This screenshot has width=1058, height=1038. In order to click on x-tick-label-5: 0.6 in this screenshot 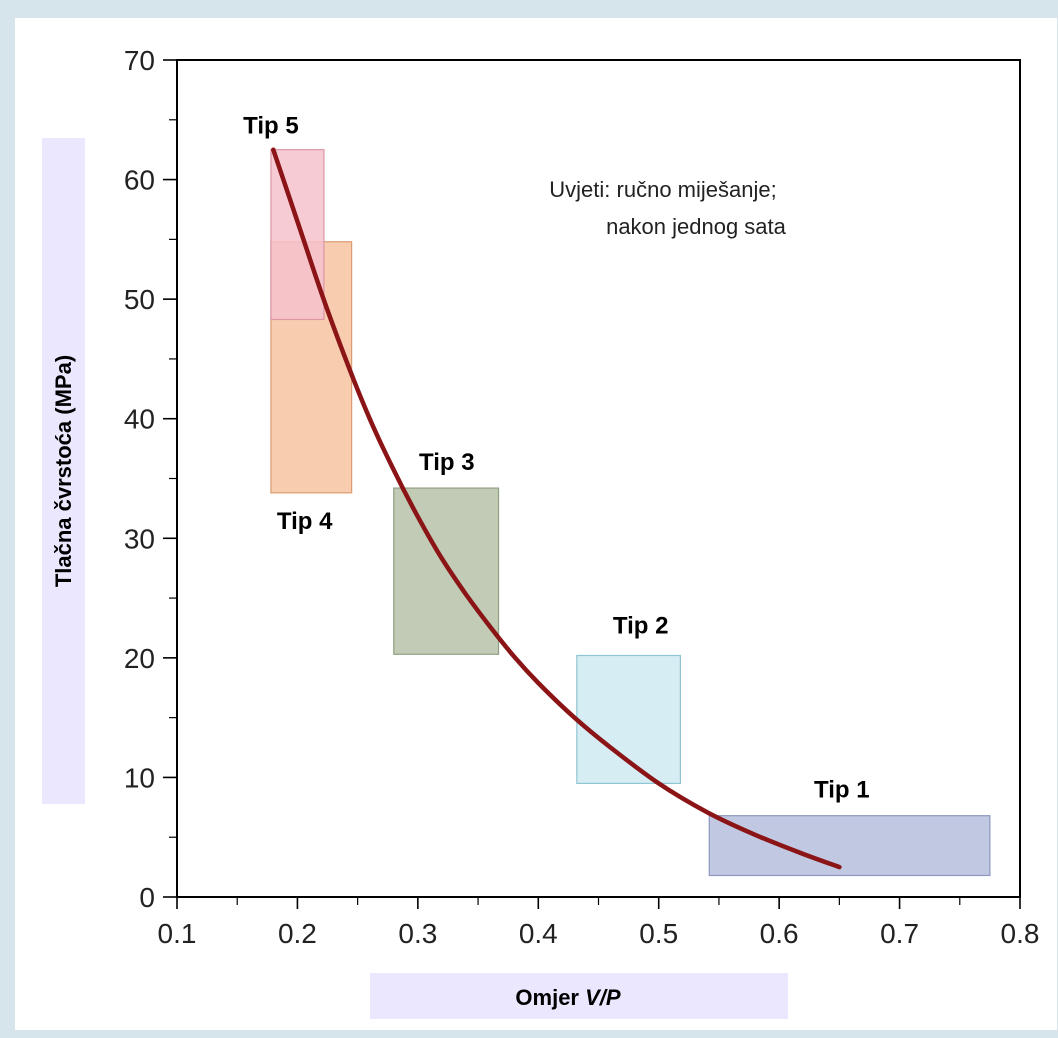, I will do `click(779, 933)`.